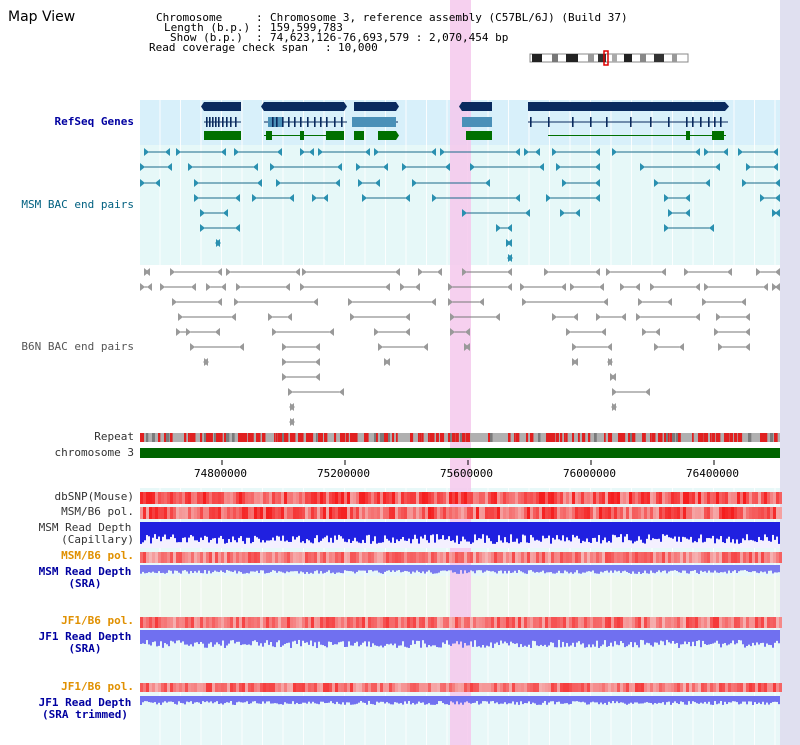  Describe the element at coordinates (114, 436) in the screenshot. I see `track-label-repeat: Repeat` at that location.